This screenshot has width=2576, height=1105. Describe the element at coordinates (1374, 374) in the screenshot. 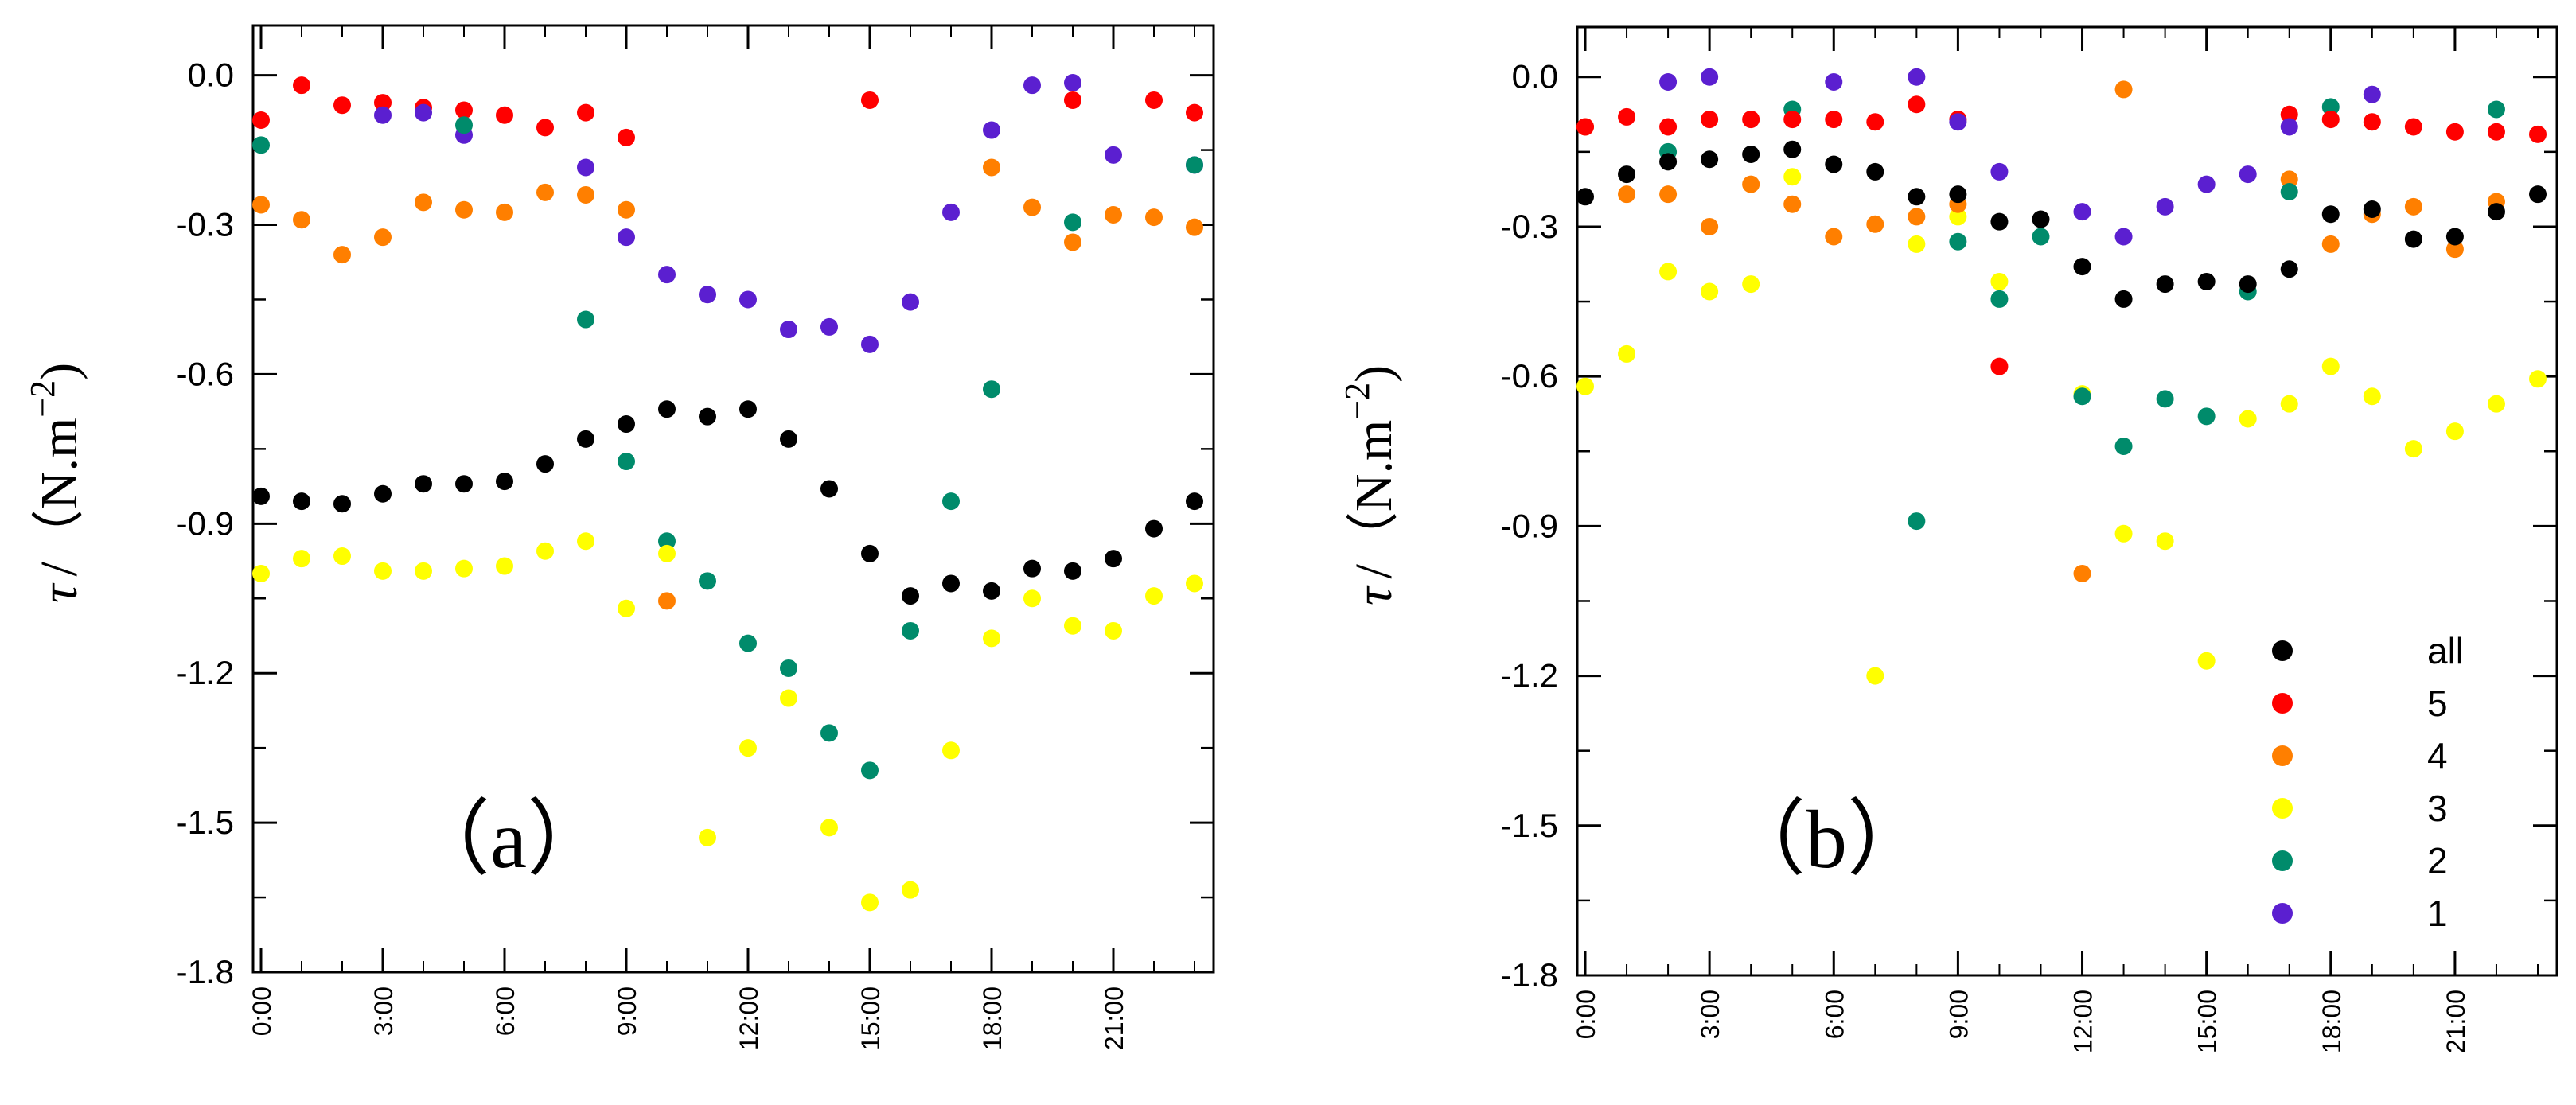

I see `y-axis-close: )` at that location.